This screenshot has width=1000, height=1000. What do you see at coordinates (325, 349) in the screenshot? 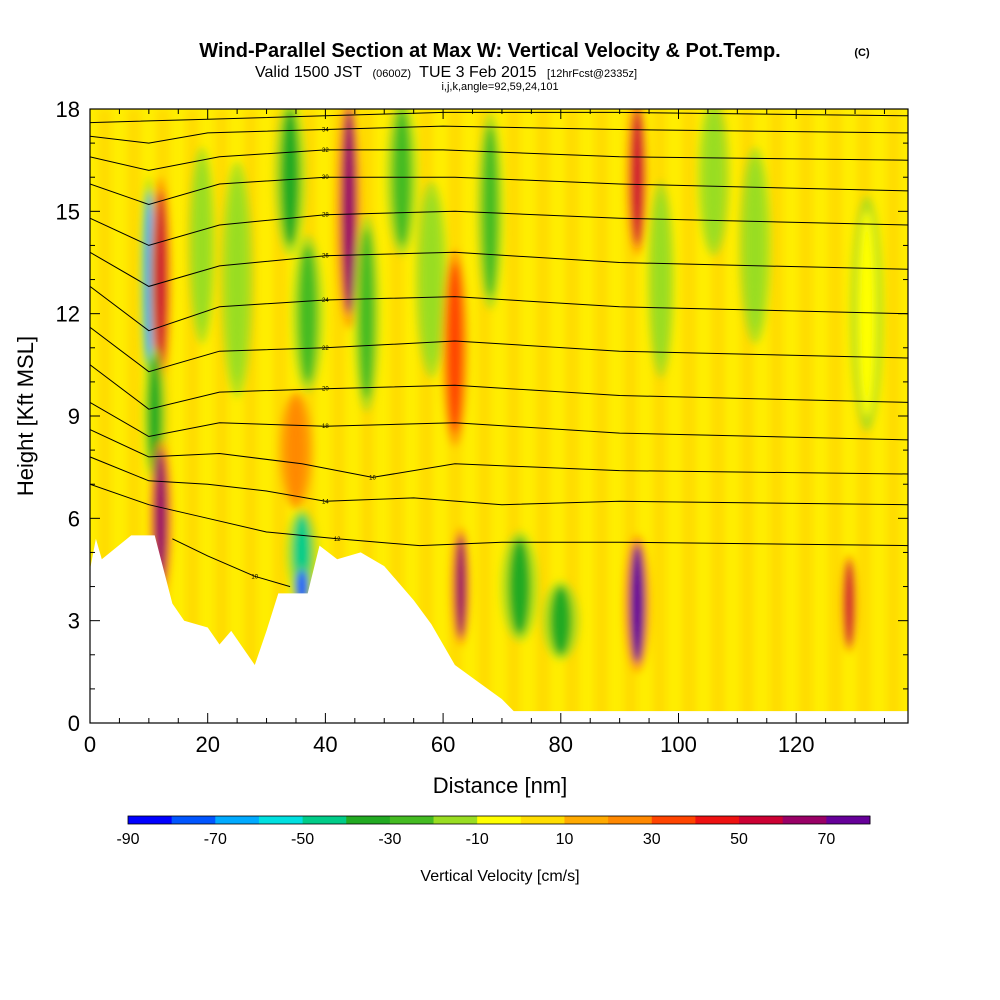
I see `theta-contour-label: 22` at bounding box center [325, 349].